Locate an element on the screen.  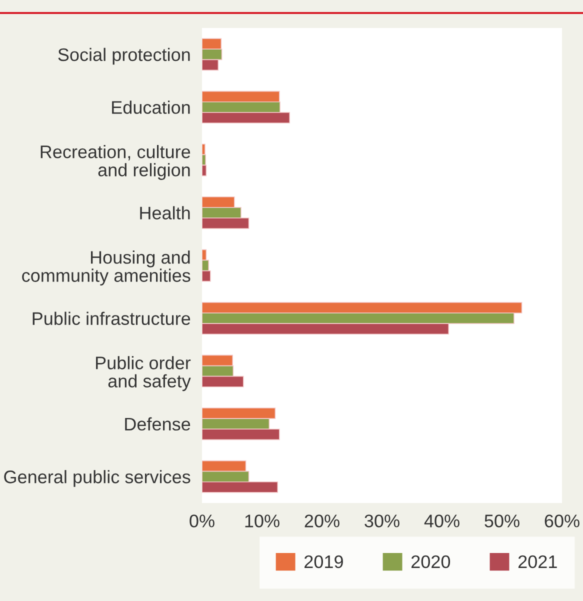
x-tick-label: 0% is located at coordinates (202, 521).